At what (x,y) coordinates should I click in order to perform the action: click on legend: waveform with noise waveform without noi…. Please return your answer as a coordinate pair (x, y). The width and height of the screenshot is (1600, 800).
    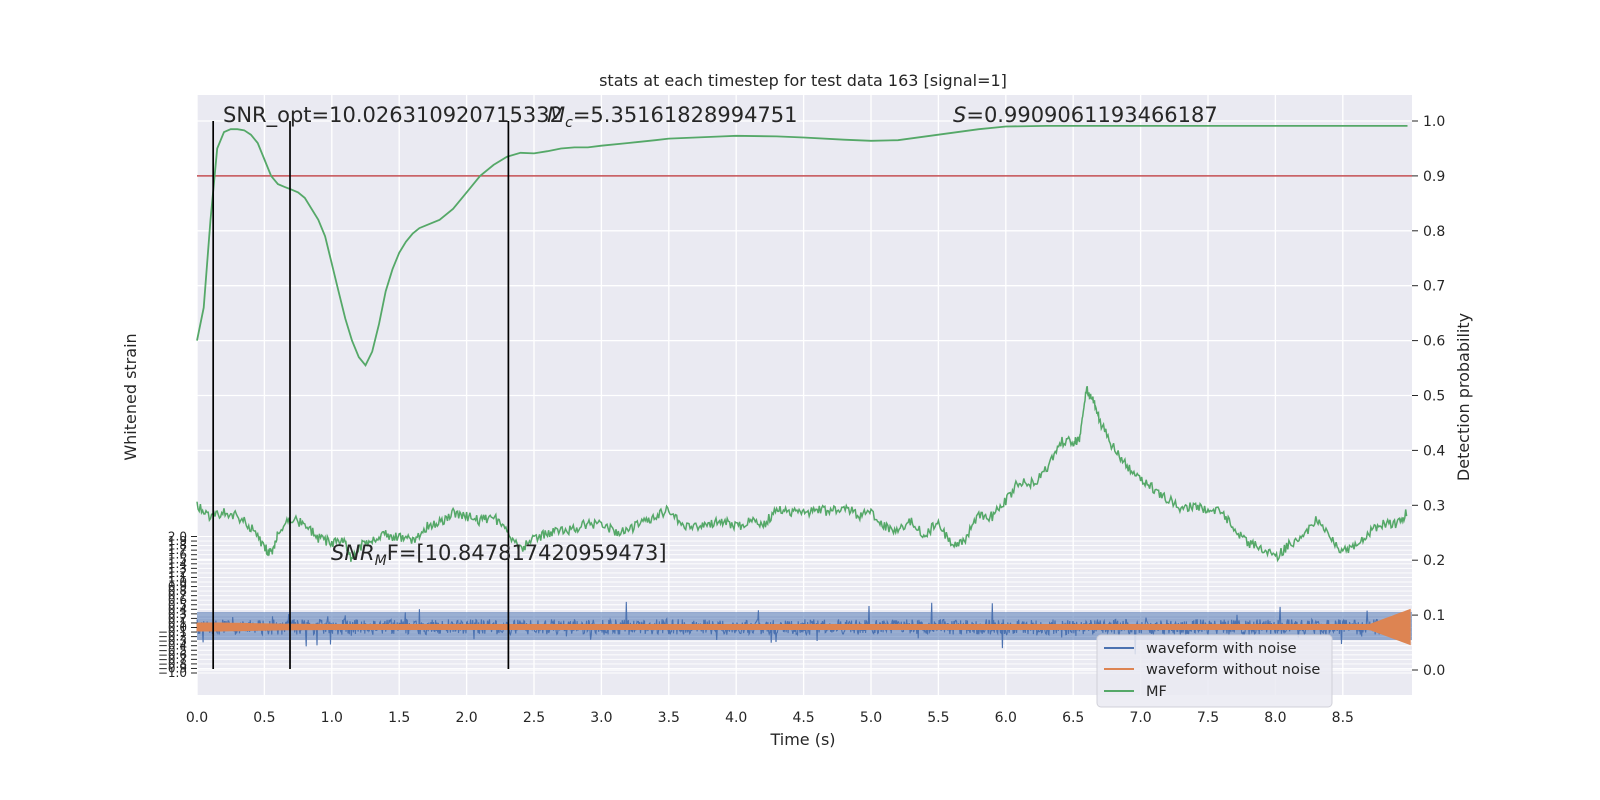
    Looking at the image, I should click on (1214, 671).